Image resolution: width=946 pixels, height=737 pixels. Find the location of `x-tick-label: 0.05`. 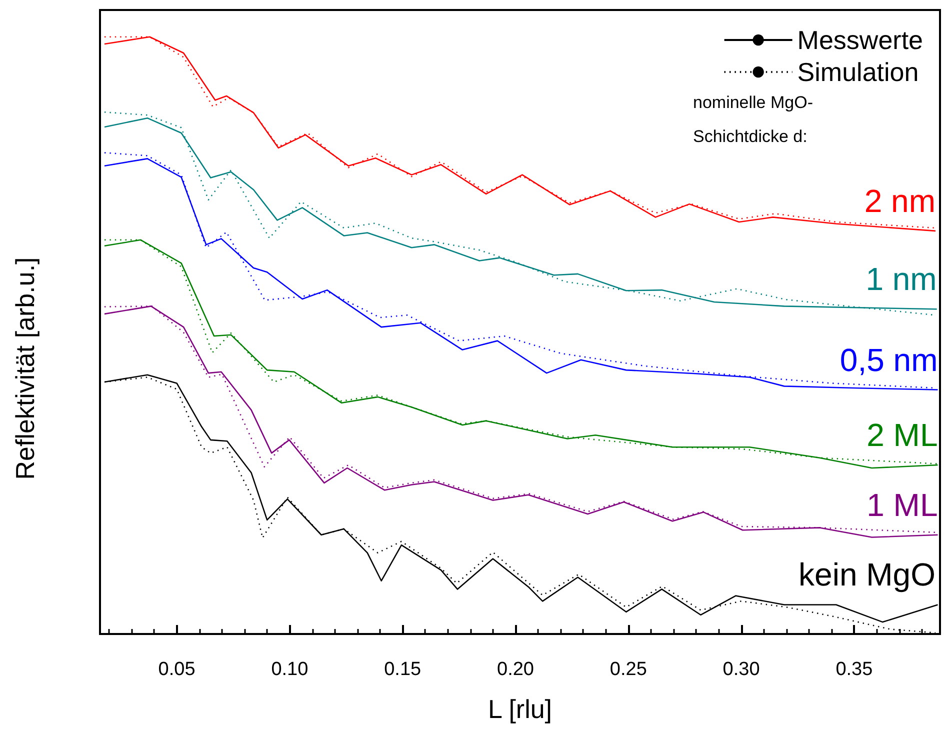

x-tick-label: 0.05 is located at coordinates (177, 669).